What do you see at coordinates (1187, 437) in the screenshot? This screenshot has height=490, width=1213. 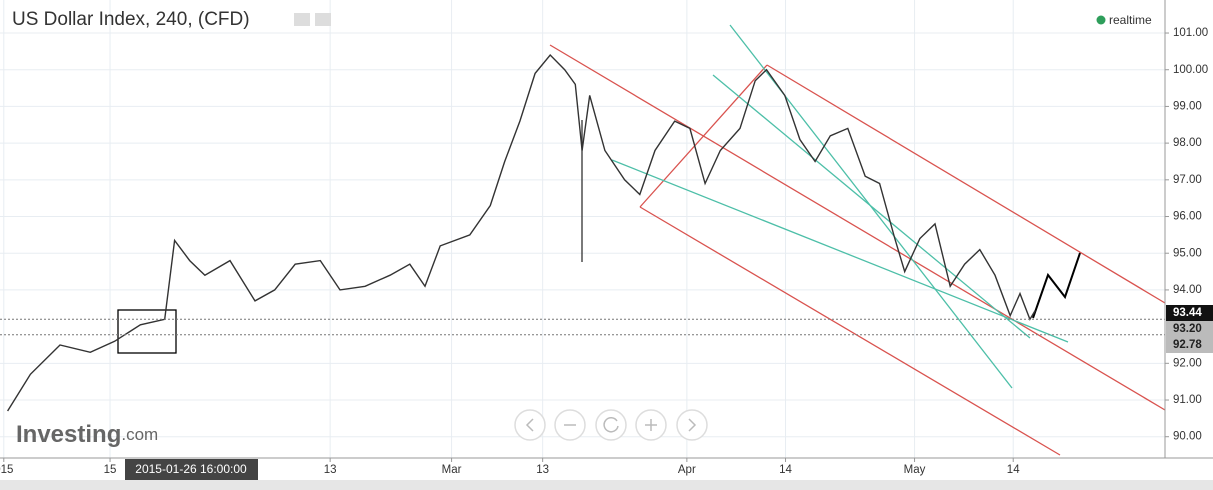 I see `y-tick-label: 90.00` at bounding box center [1187, 437].